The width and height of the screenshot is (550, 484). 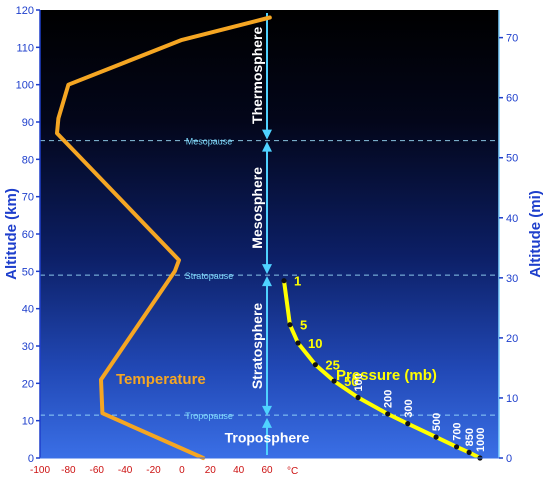 What do you see at coordinates (68, 470) in the screenshot?
I see `x-axis-tick-label: -80` at bounding box center [68, 470].